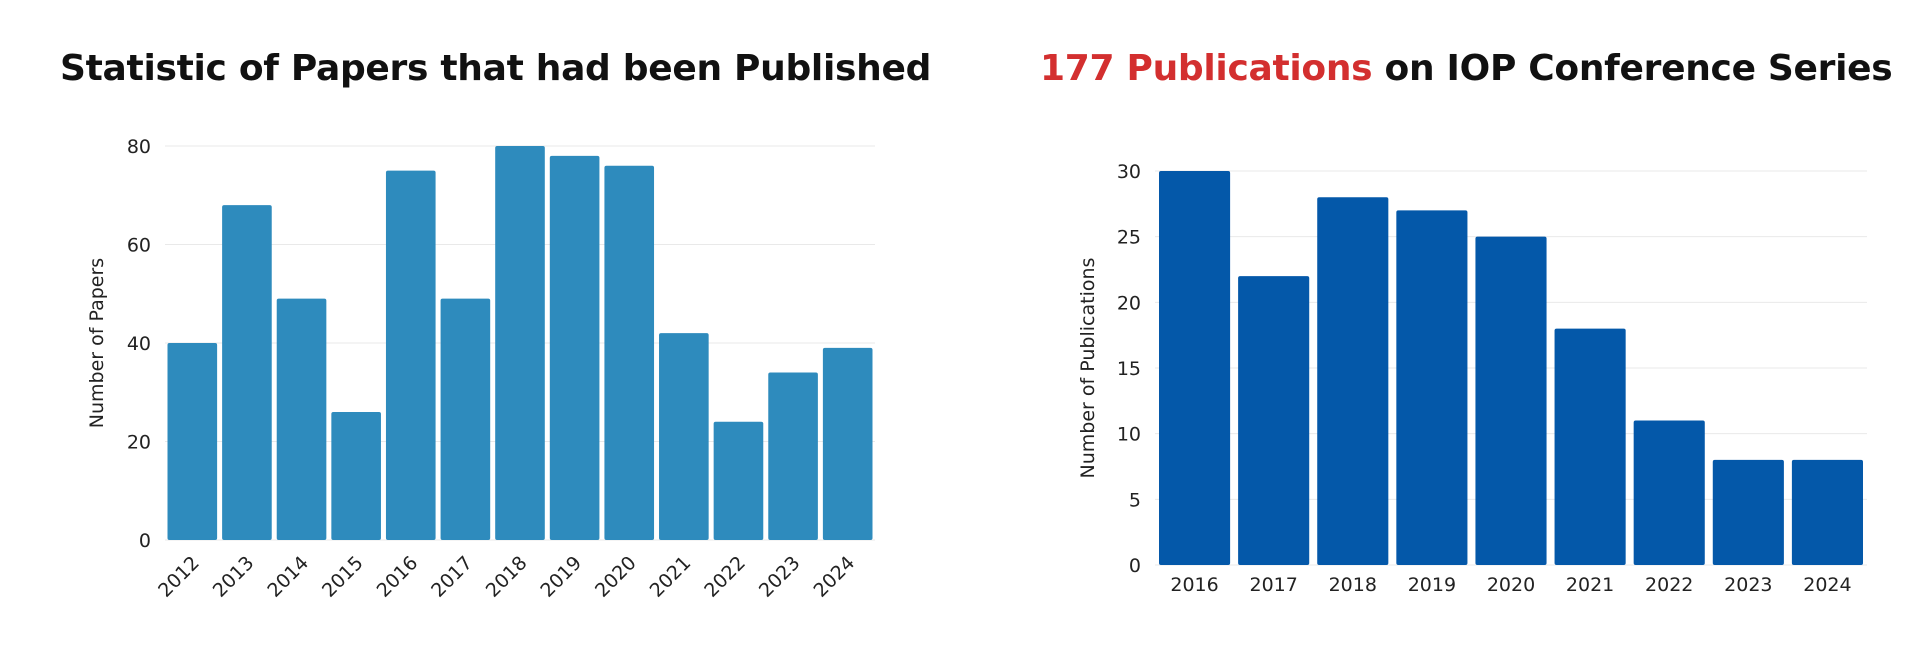 This screenshot has height=652, width=1920. Describe the element at coordinates (301, 419) in the screenshot. I see `bar-2014` at that location.